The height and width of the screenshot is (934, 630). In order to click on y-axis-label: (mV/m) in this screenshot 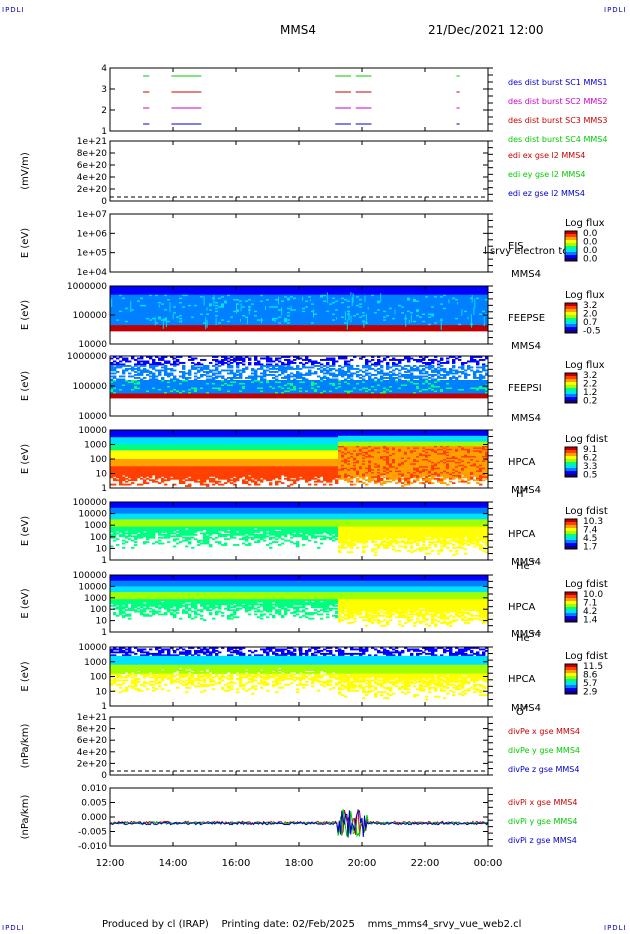, I will do `click(25, 171)`.